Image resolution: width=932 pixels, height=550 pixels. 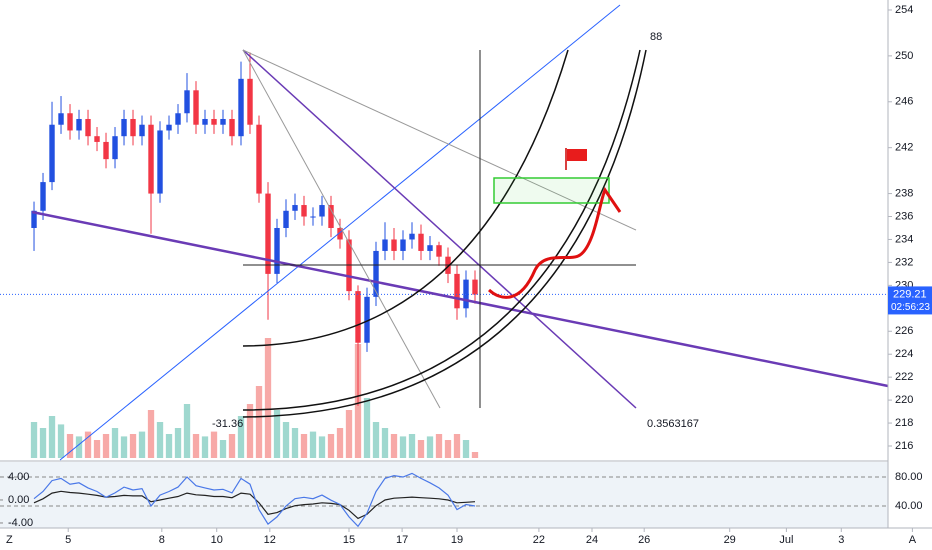 I want to click on x-tick-label: 29, so click(x=730, y=540).